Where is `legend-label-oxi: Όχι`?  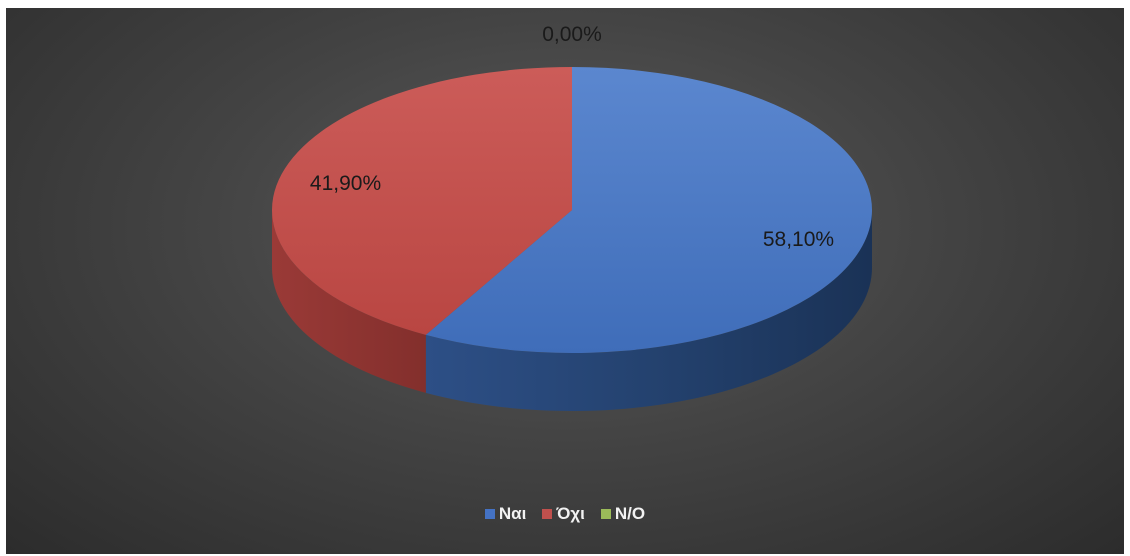 legend-label-oxi: Όχι is located at coordinates (570, 513).